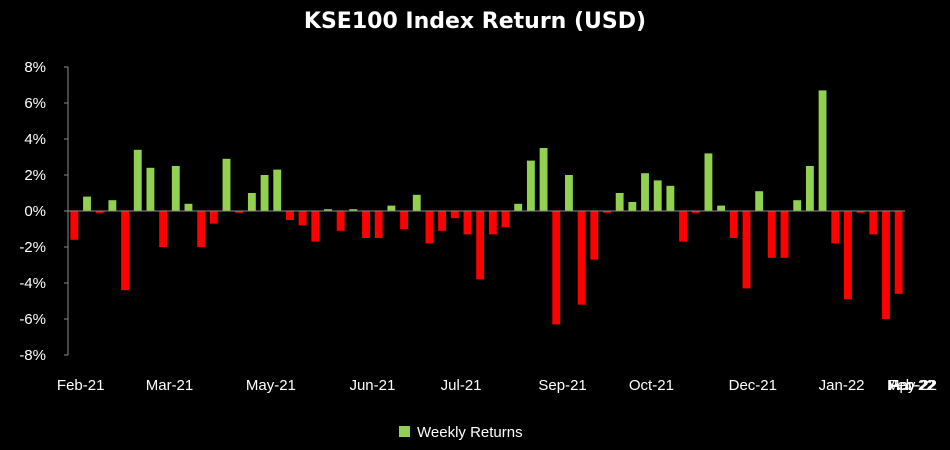  Describe the element at coordinates (470, 432) in the screenshot. I see `legend-label: Weekly Returns` at that location.